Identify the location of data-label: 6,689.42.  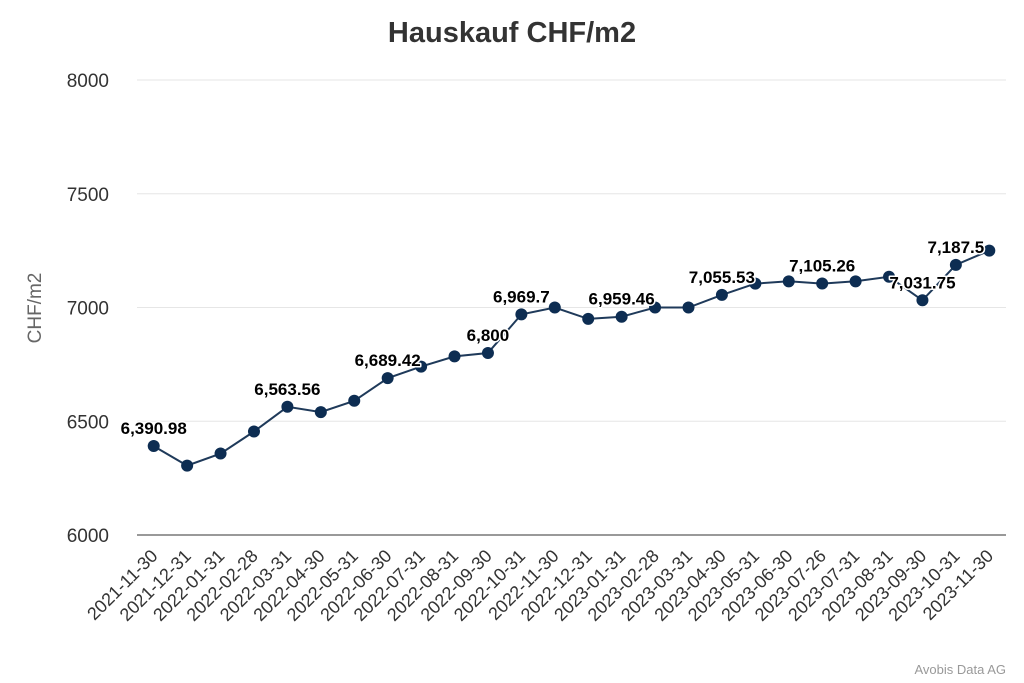
(388, 360).